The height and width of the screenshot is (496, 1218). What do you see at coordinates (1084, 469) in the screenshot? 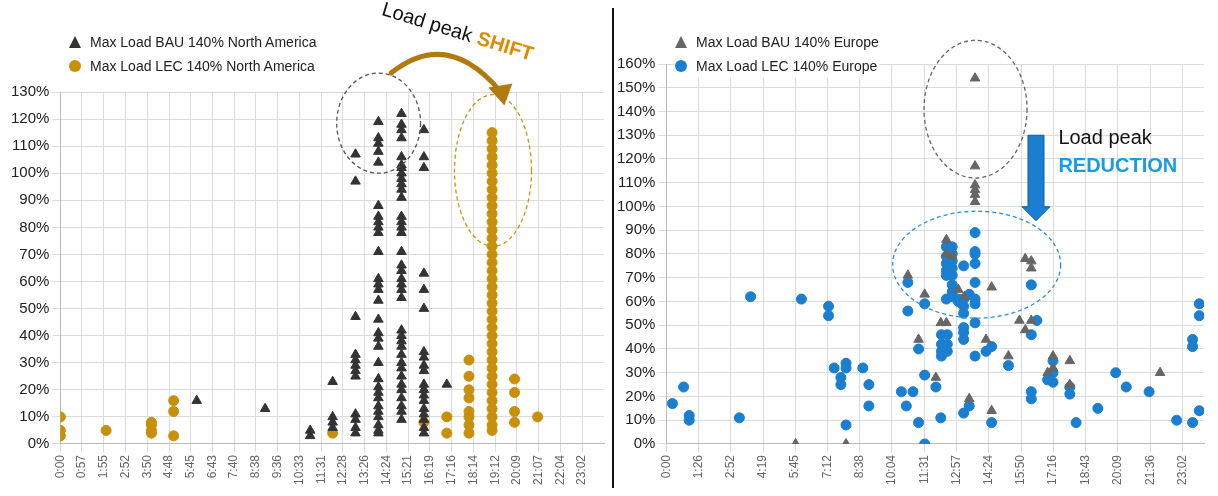
I see `x-tick-label: 18:43` at bounding box center [1084, 469].